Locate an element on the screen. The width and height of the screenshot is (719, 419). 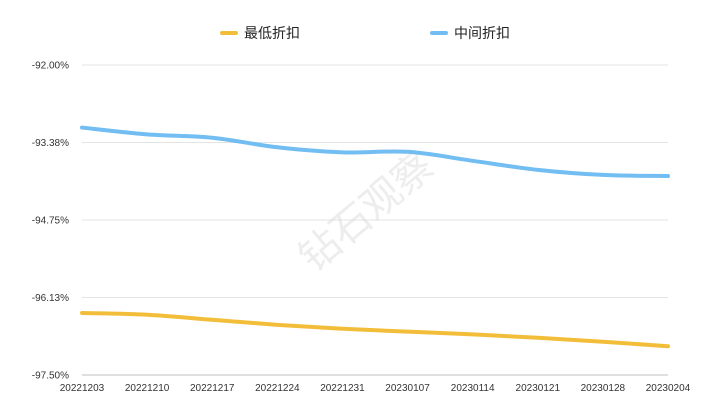
x-tick-label: 20230204 is located at coordinates (668, 388).